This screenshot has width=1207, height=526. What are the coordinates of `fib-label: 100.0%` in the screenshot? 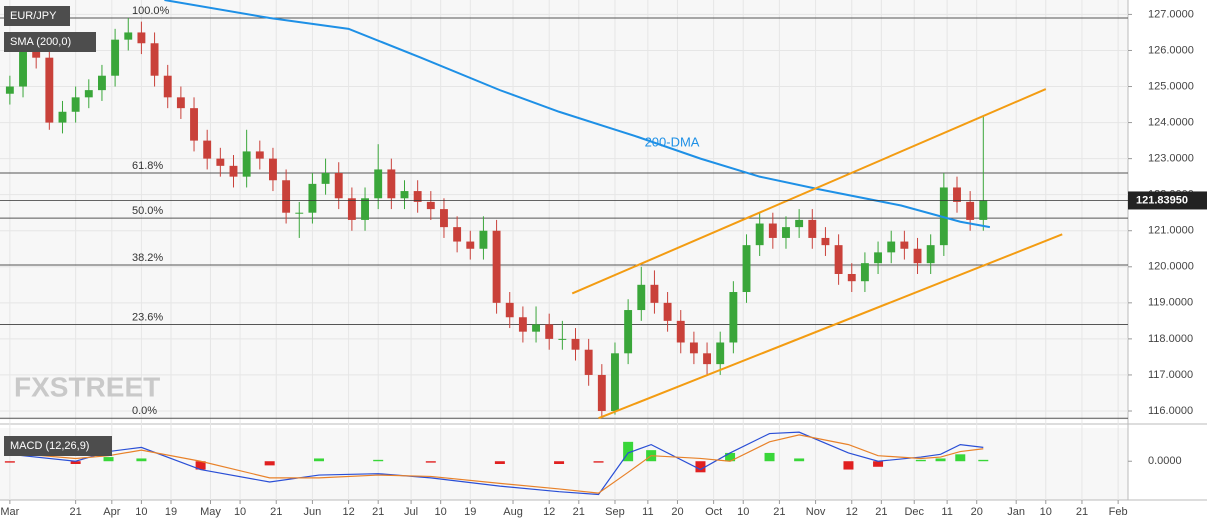 It's located at (151, 11).